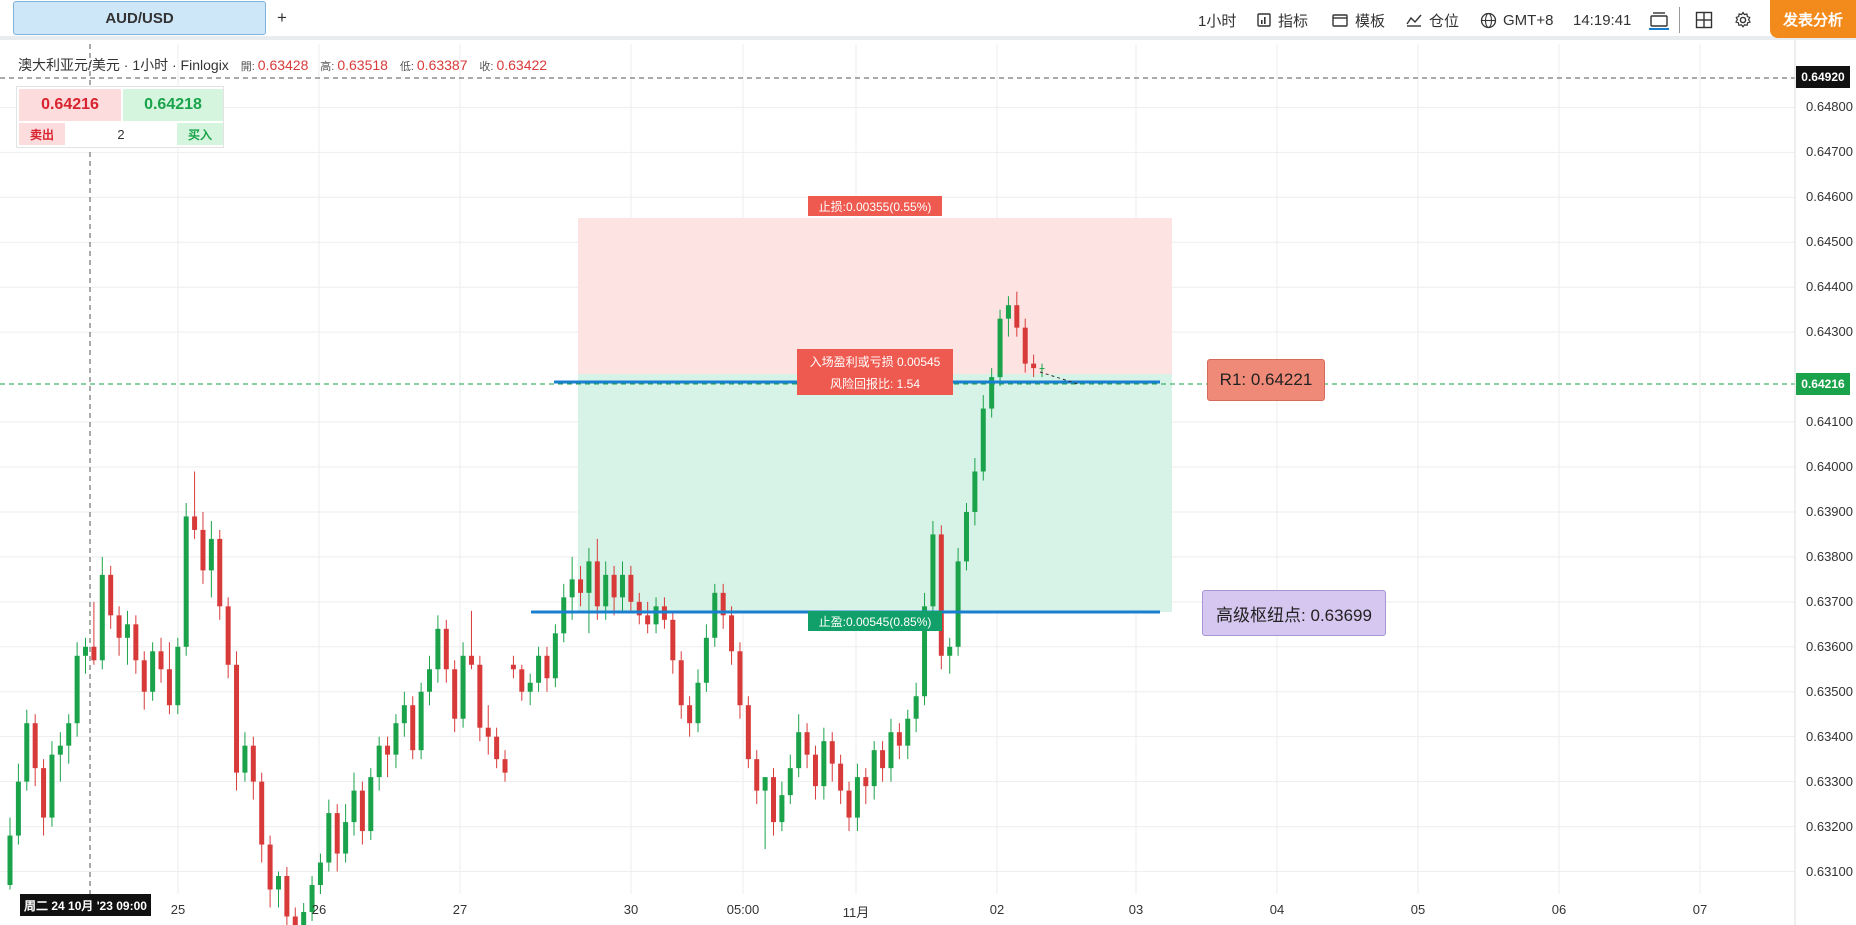 This screenshot has height=925, width=1856. I want to click on positions-icon, so click(1414, 20).